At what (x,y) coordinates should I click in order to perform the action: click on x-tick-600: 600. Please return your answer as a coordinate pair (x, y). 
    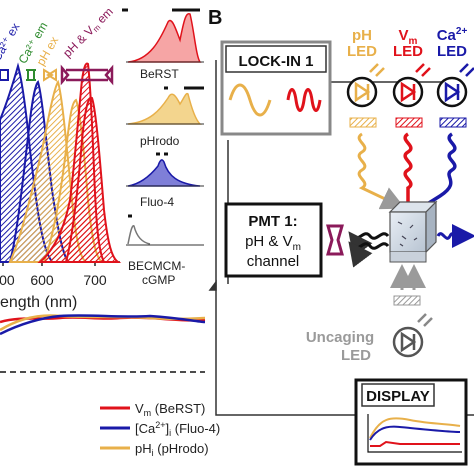
    Looking at the image, I should click on (42, 280).